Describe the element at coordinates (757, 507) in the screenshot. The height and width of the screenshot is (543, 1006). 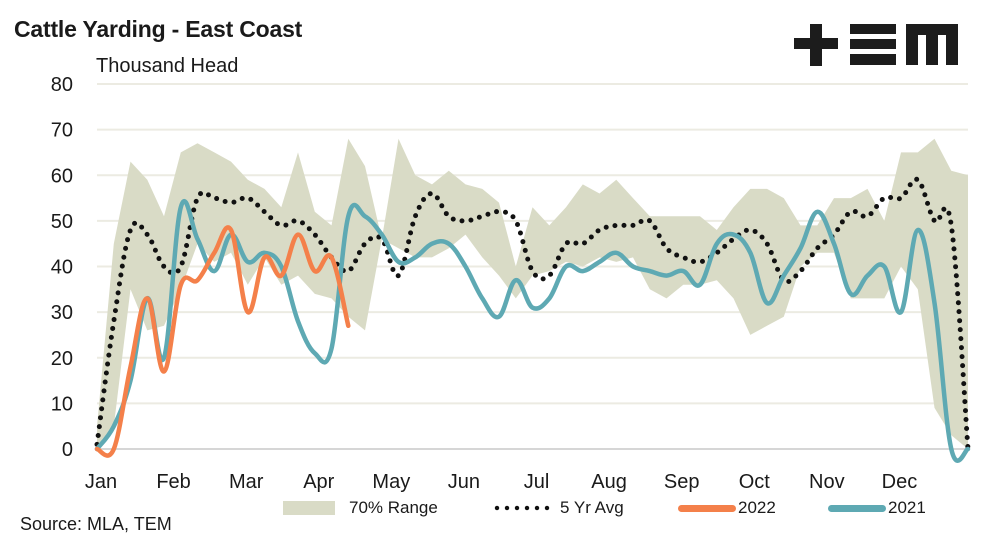
I see `legend-label-2022: 2022` at that location.